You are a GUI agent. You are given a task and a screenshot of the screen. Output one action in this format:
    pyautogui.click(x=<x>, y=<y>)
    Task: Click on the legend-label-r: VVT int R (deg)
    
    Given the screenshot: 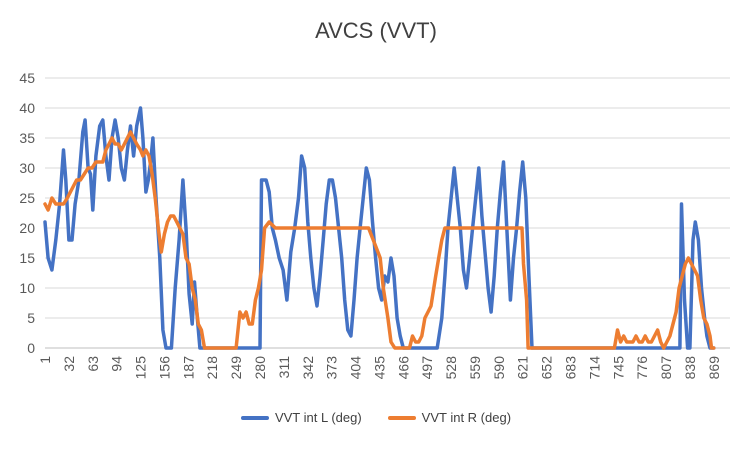 What is the action you would take?
    pyautogui.click(x=466, y=417)
    